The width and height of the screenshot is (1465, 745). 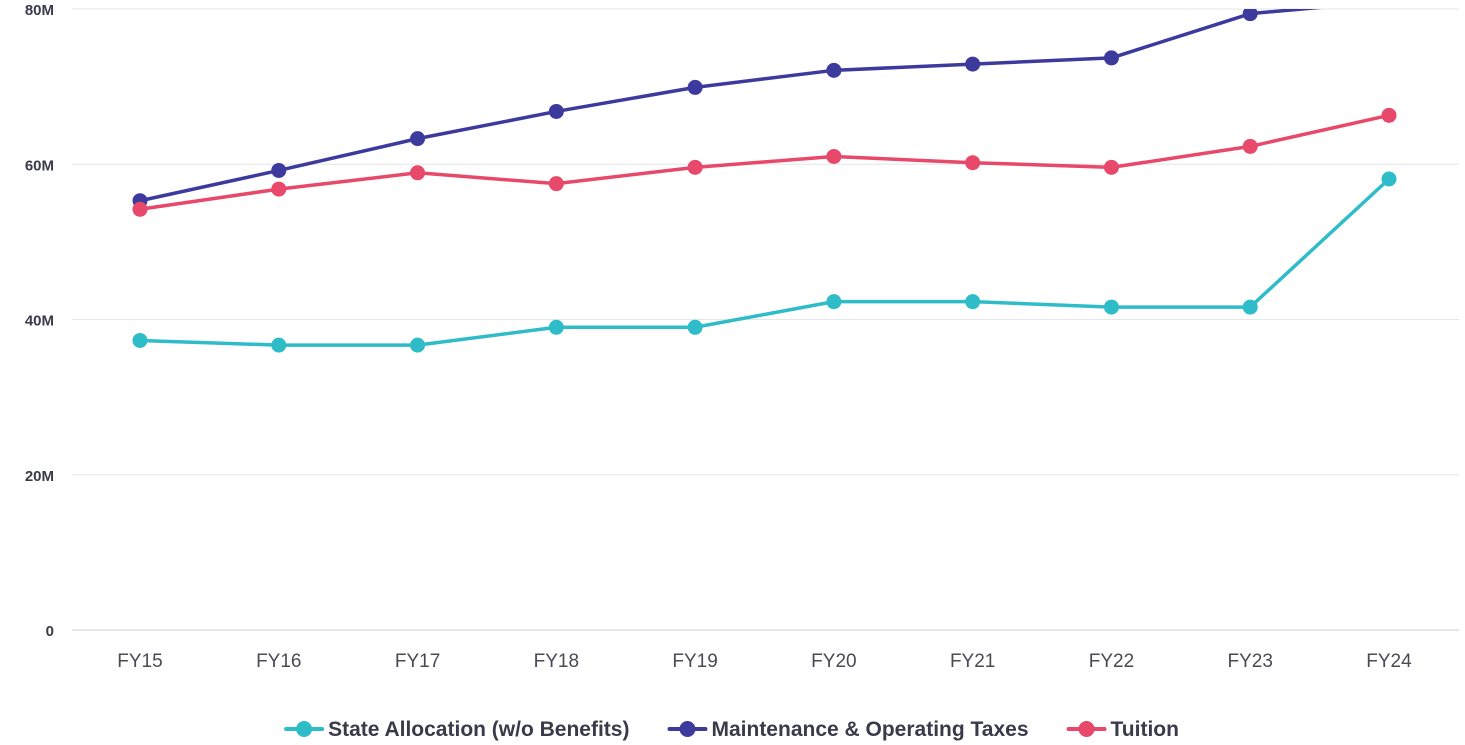 I want to click on x-tick-label: FY21, so click(x=972, y=661).